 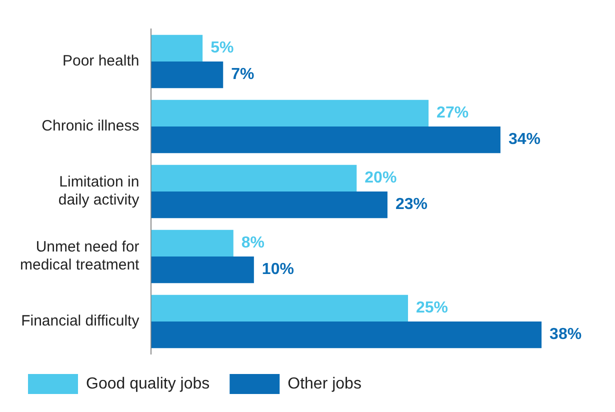 I want to click on y-tick-label: Unmet need for medical treatment, so click(x=80, y=256).